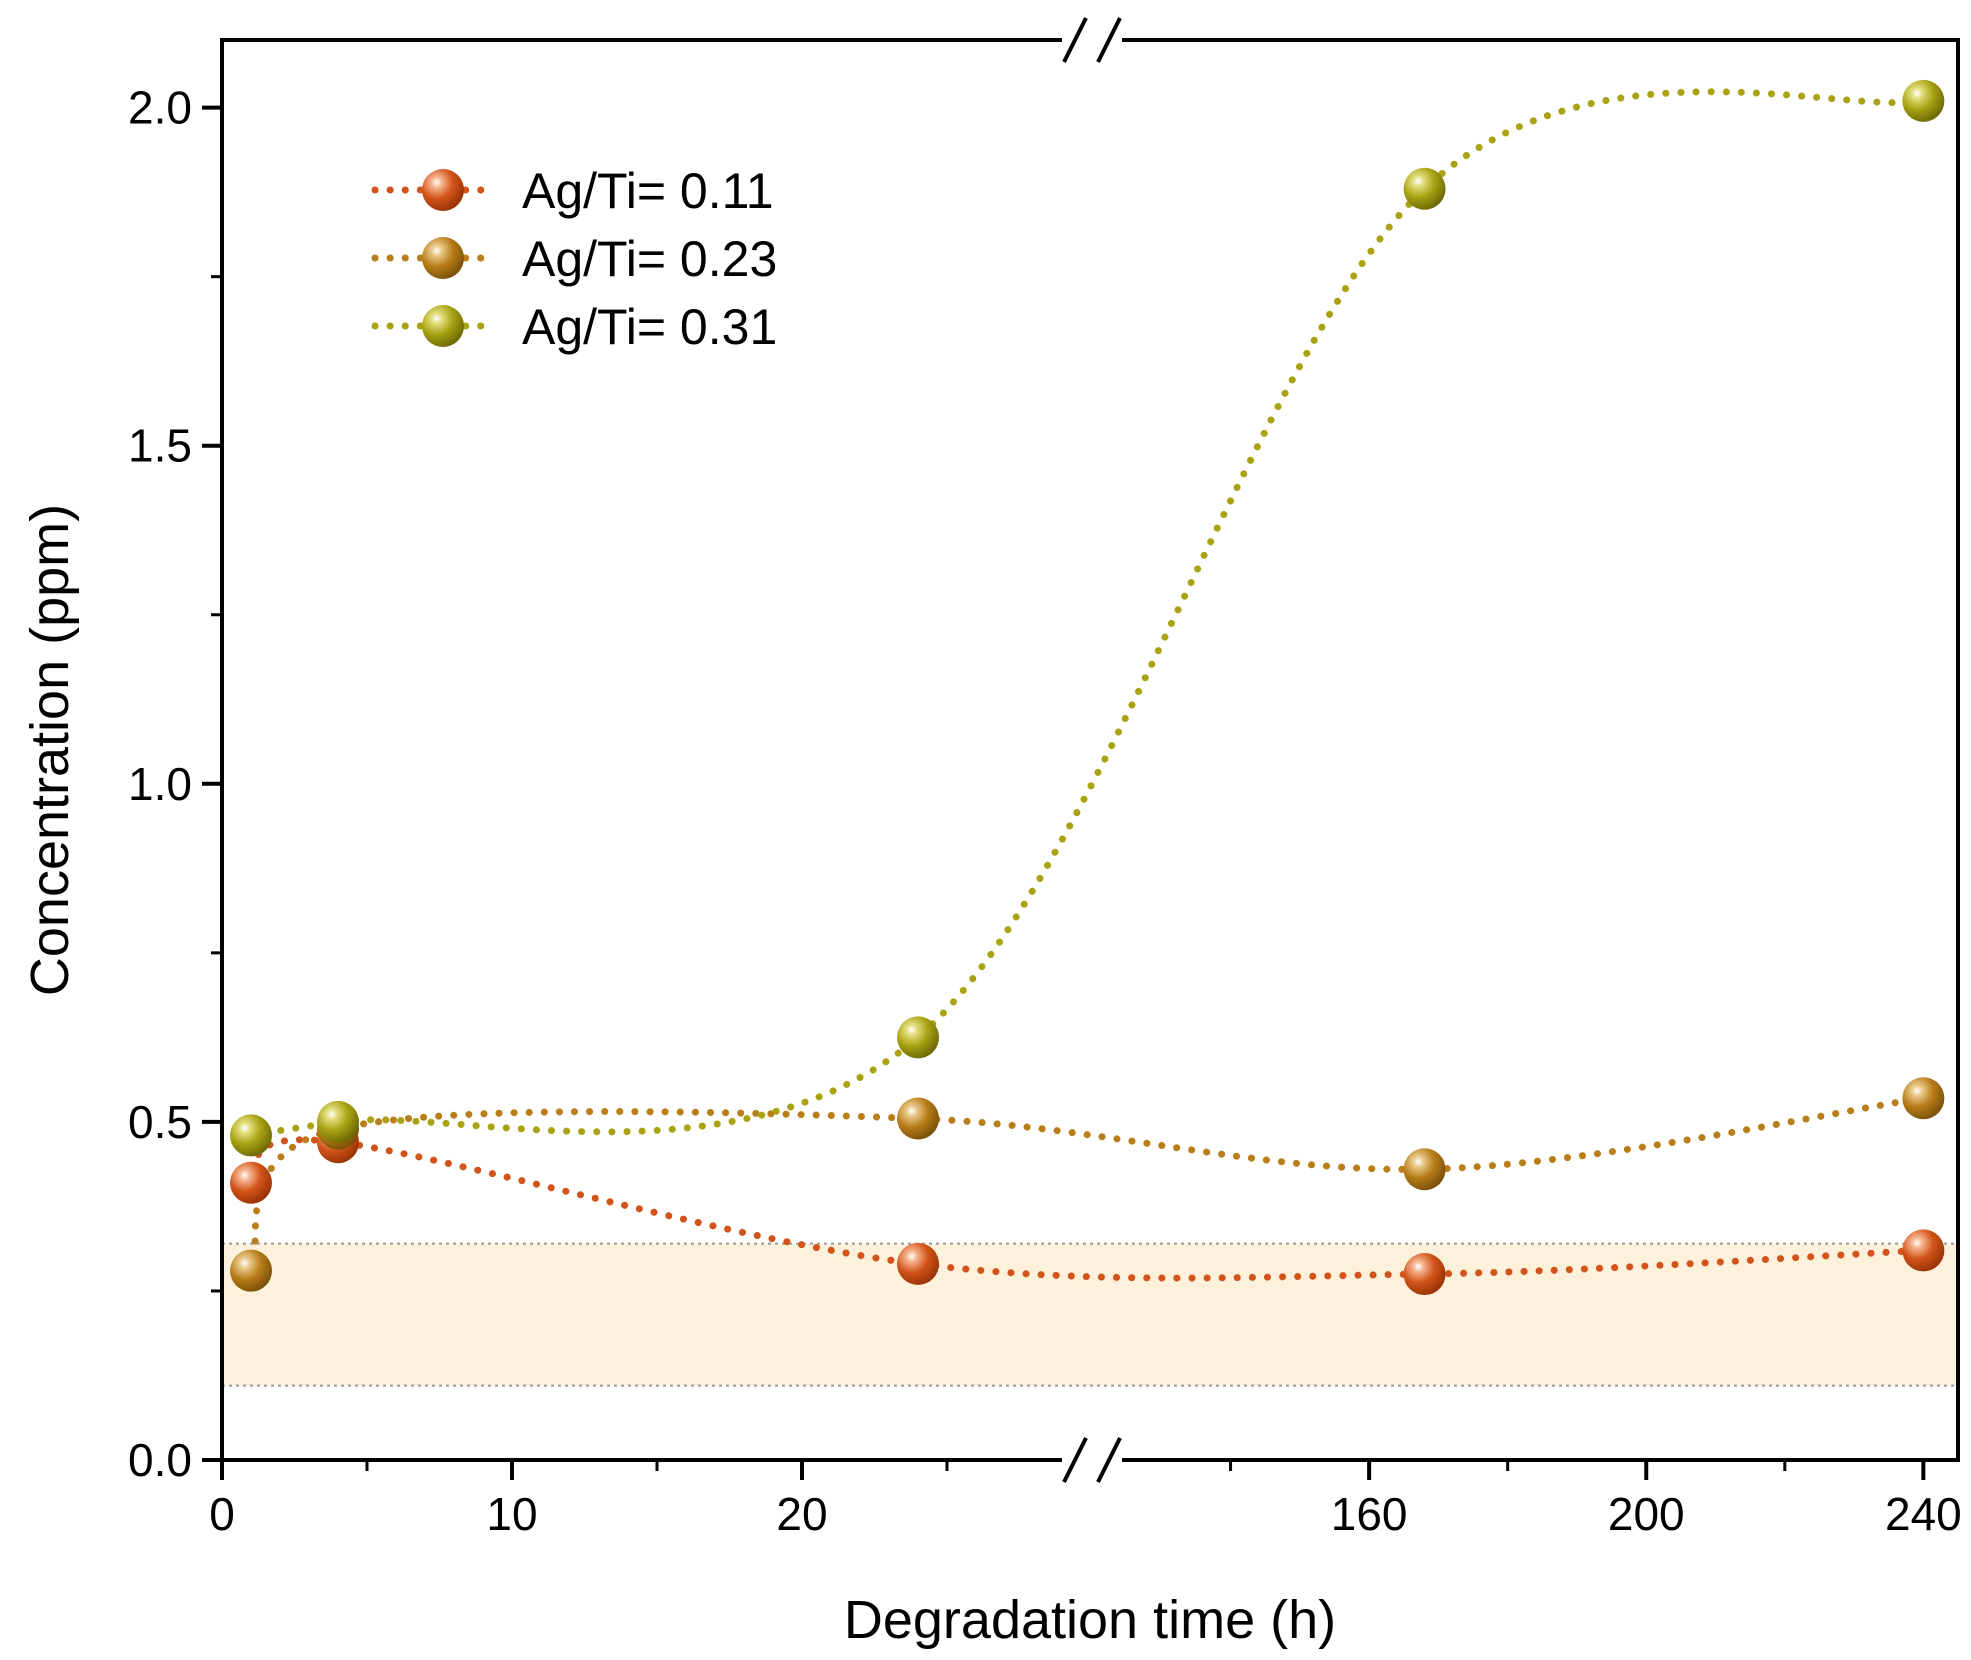 The height and width of the screenshot is (1660, 1971). I want to click on y-tick-label: 1.0, so click(160, 784).